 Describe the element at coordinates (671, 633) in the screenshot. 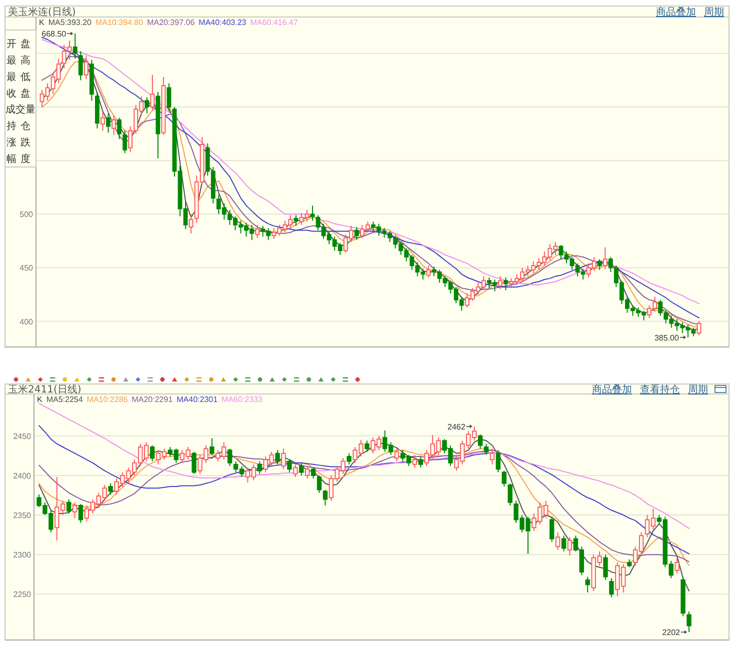

I see `text: 2202` at that location.